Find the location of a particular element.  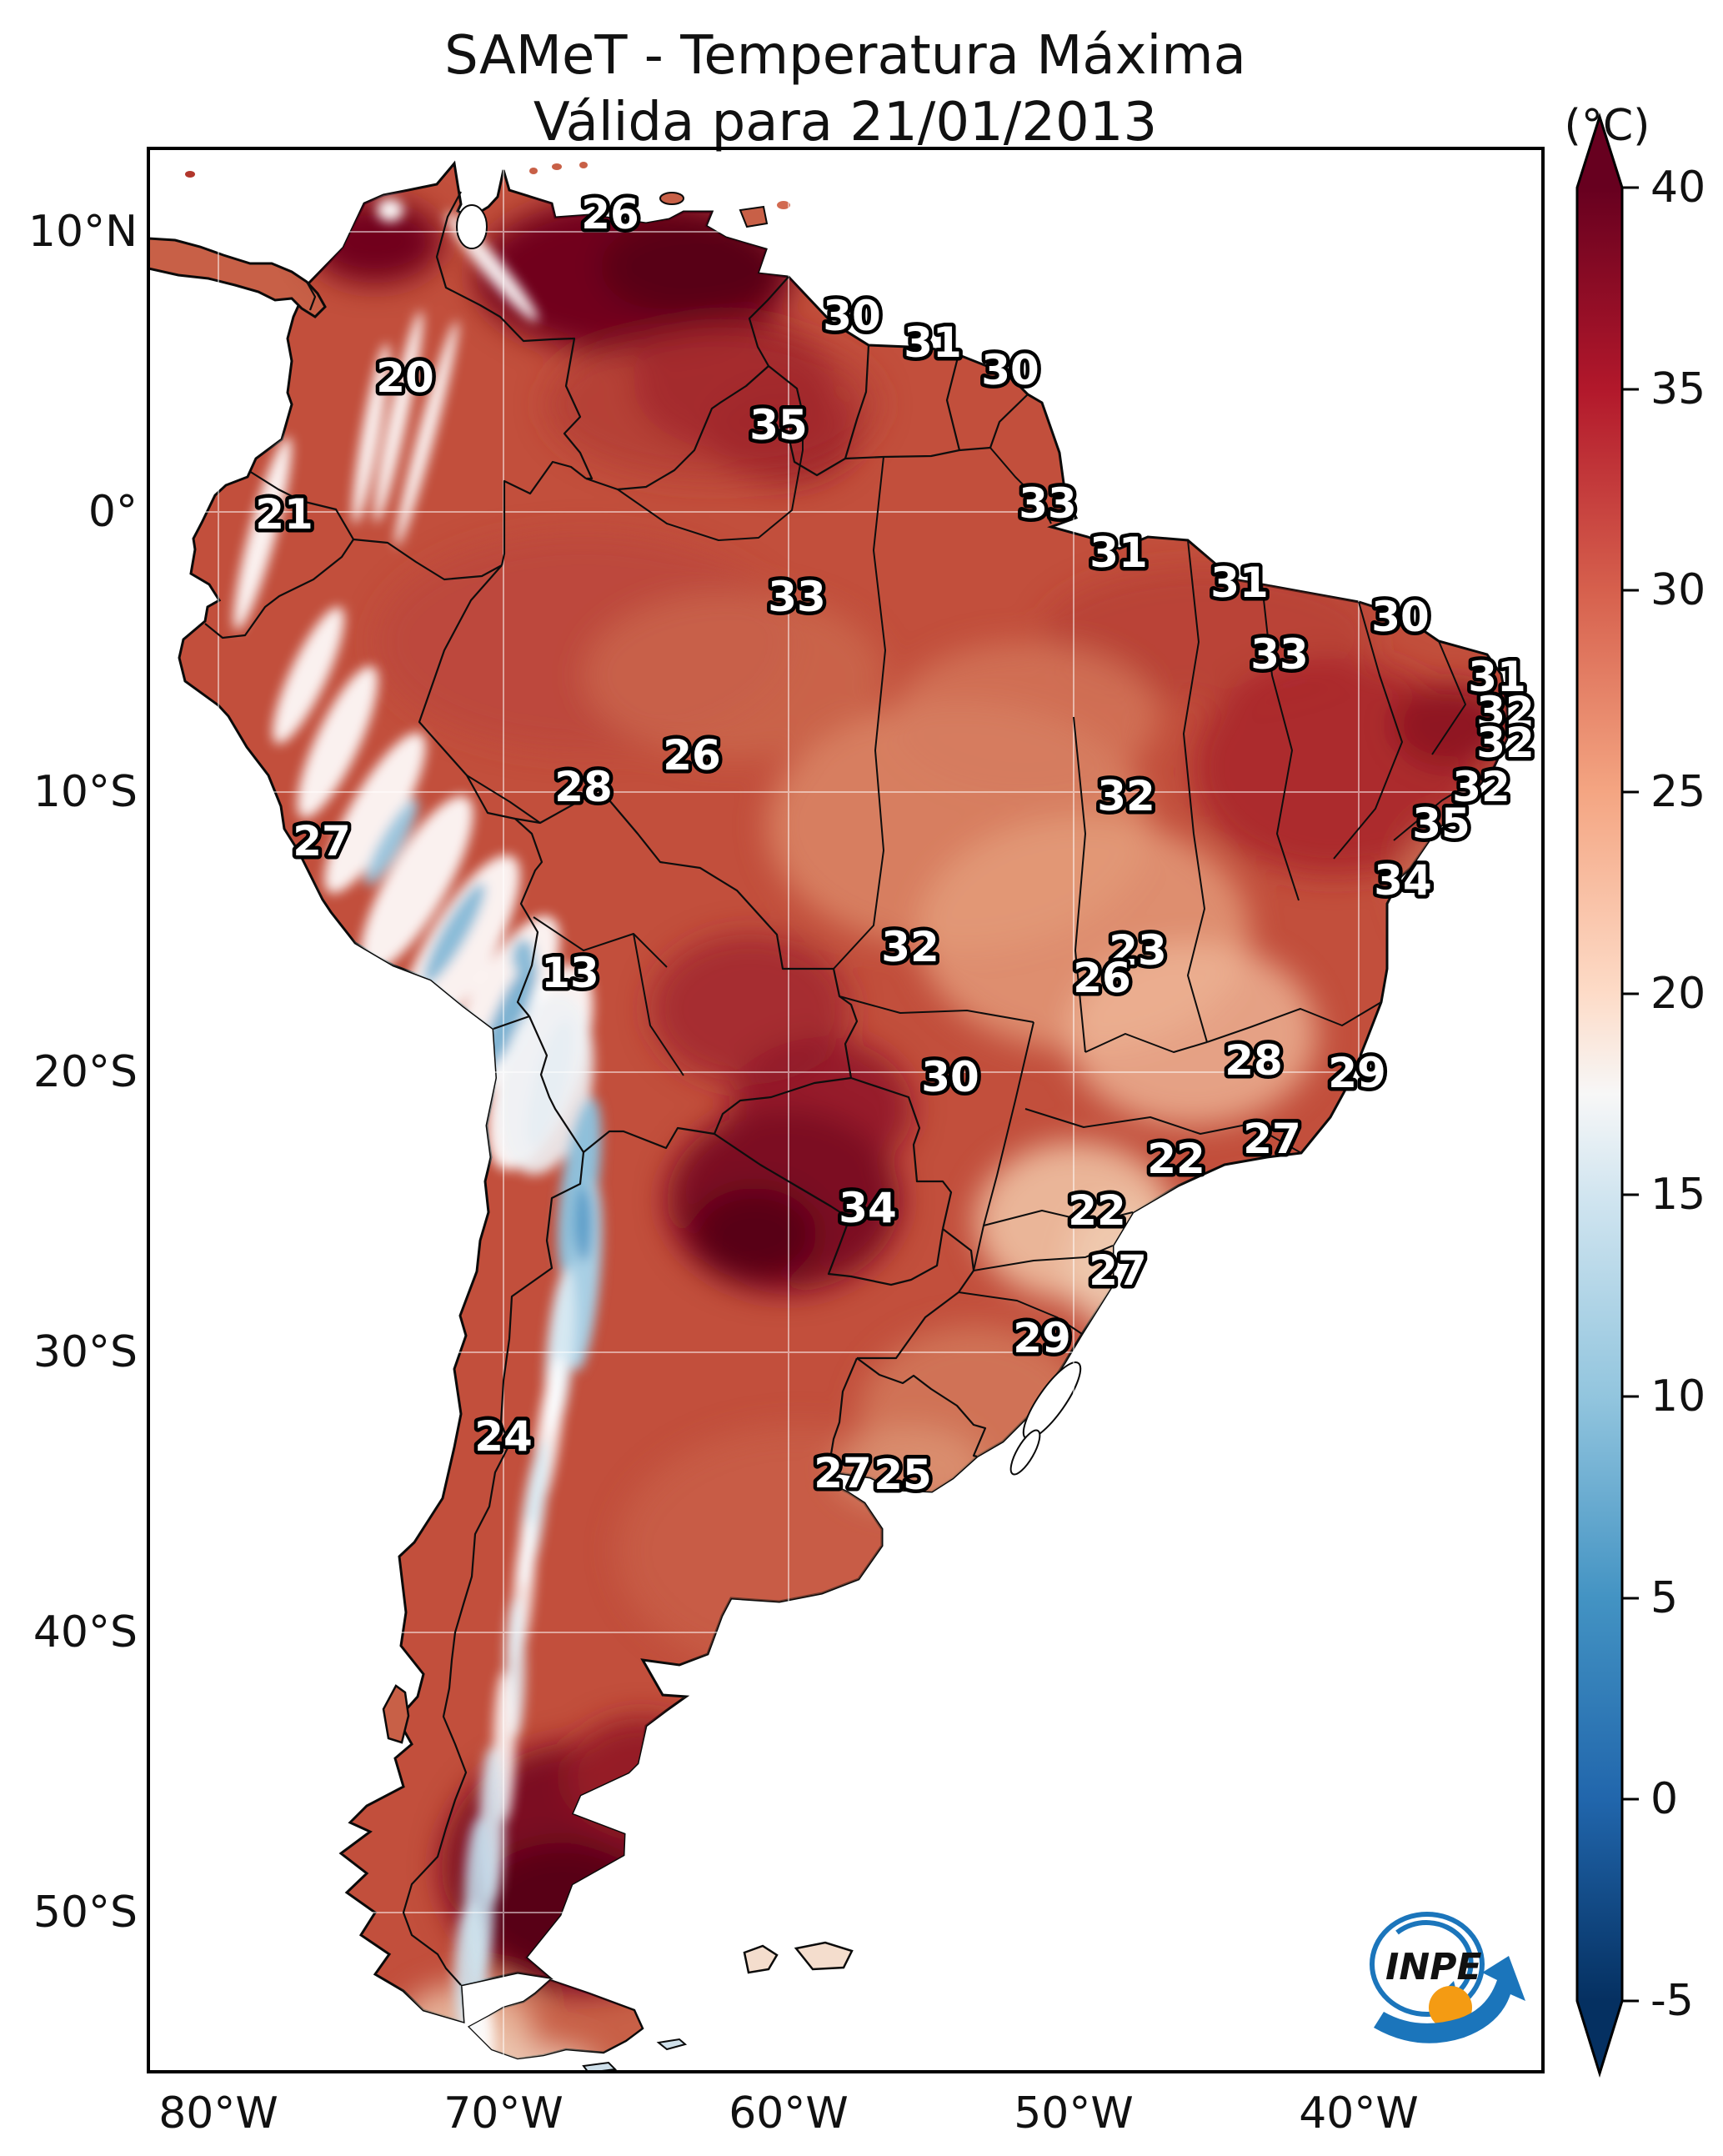

colorbar-tick-label: 30 is located at coordinates (1678, 590).